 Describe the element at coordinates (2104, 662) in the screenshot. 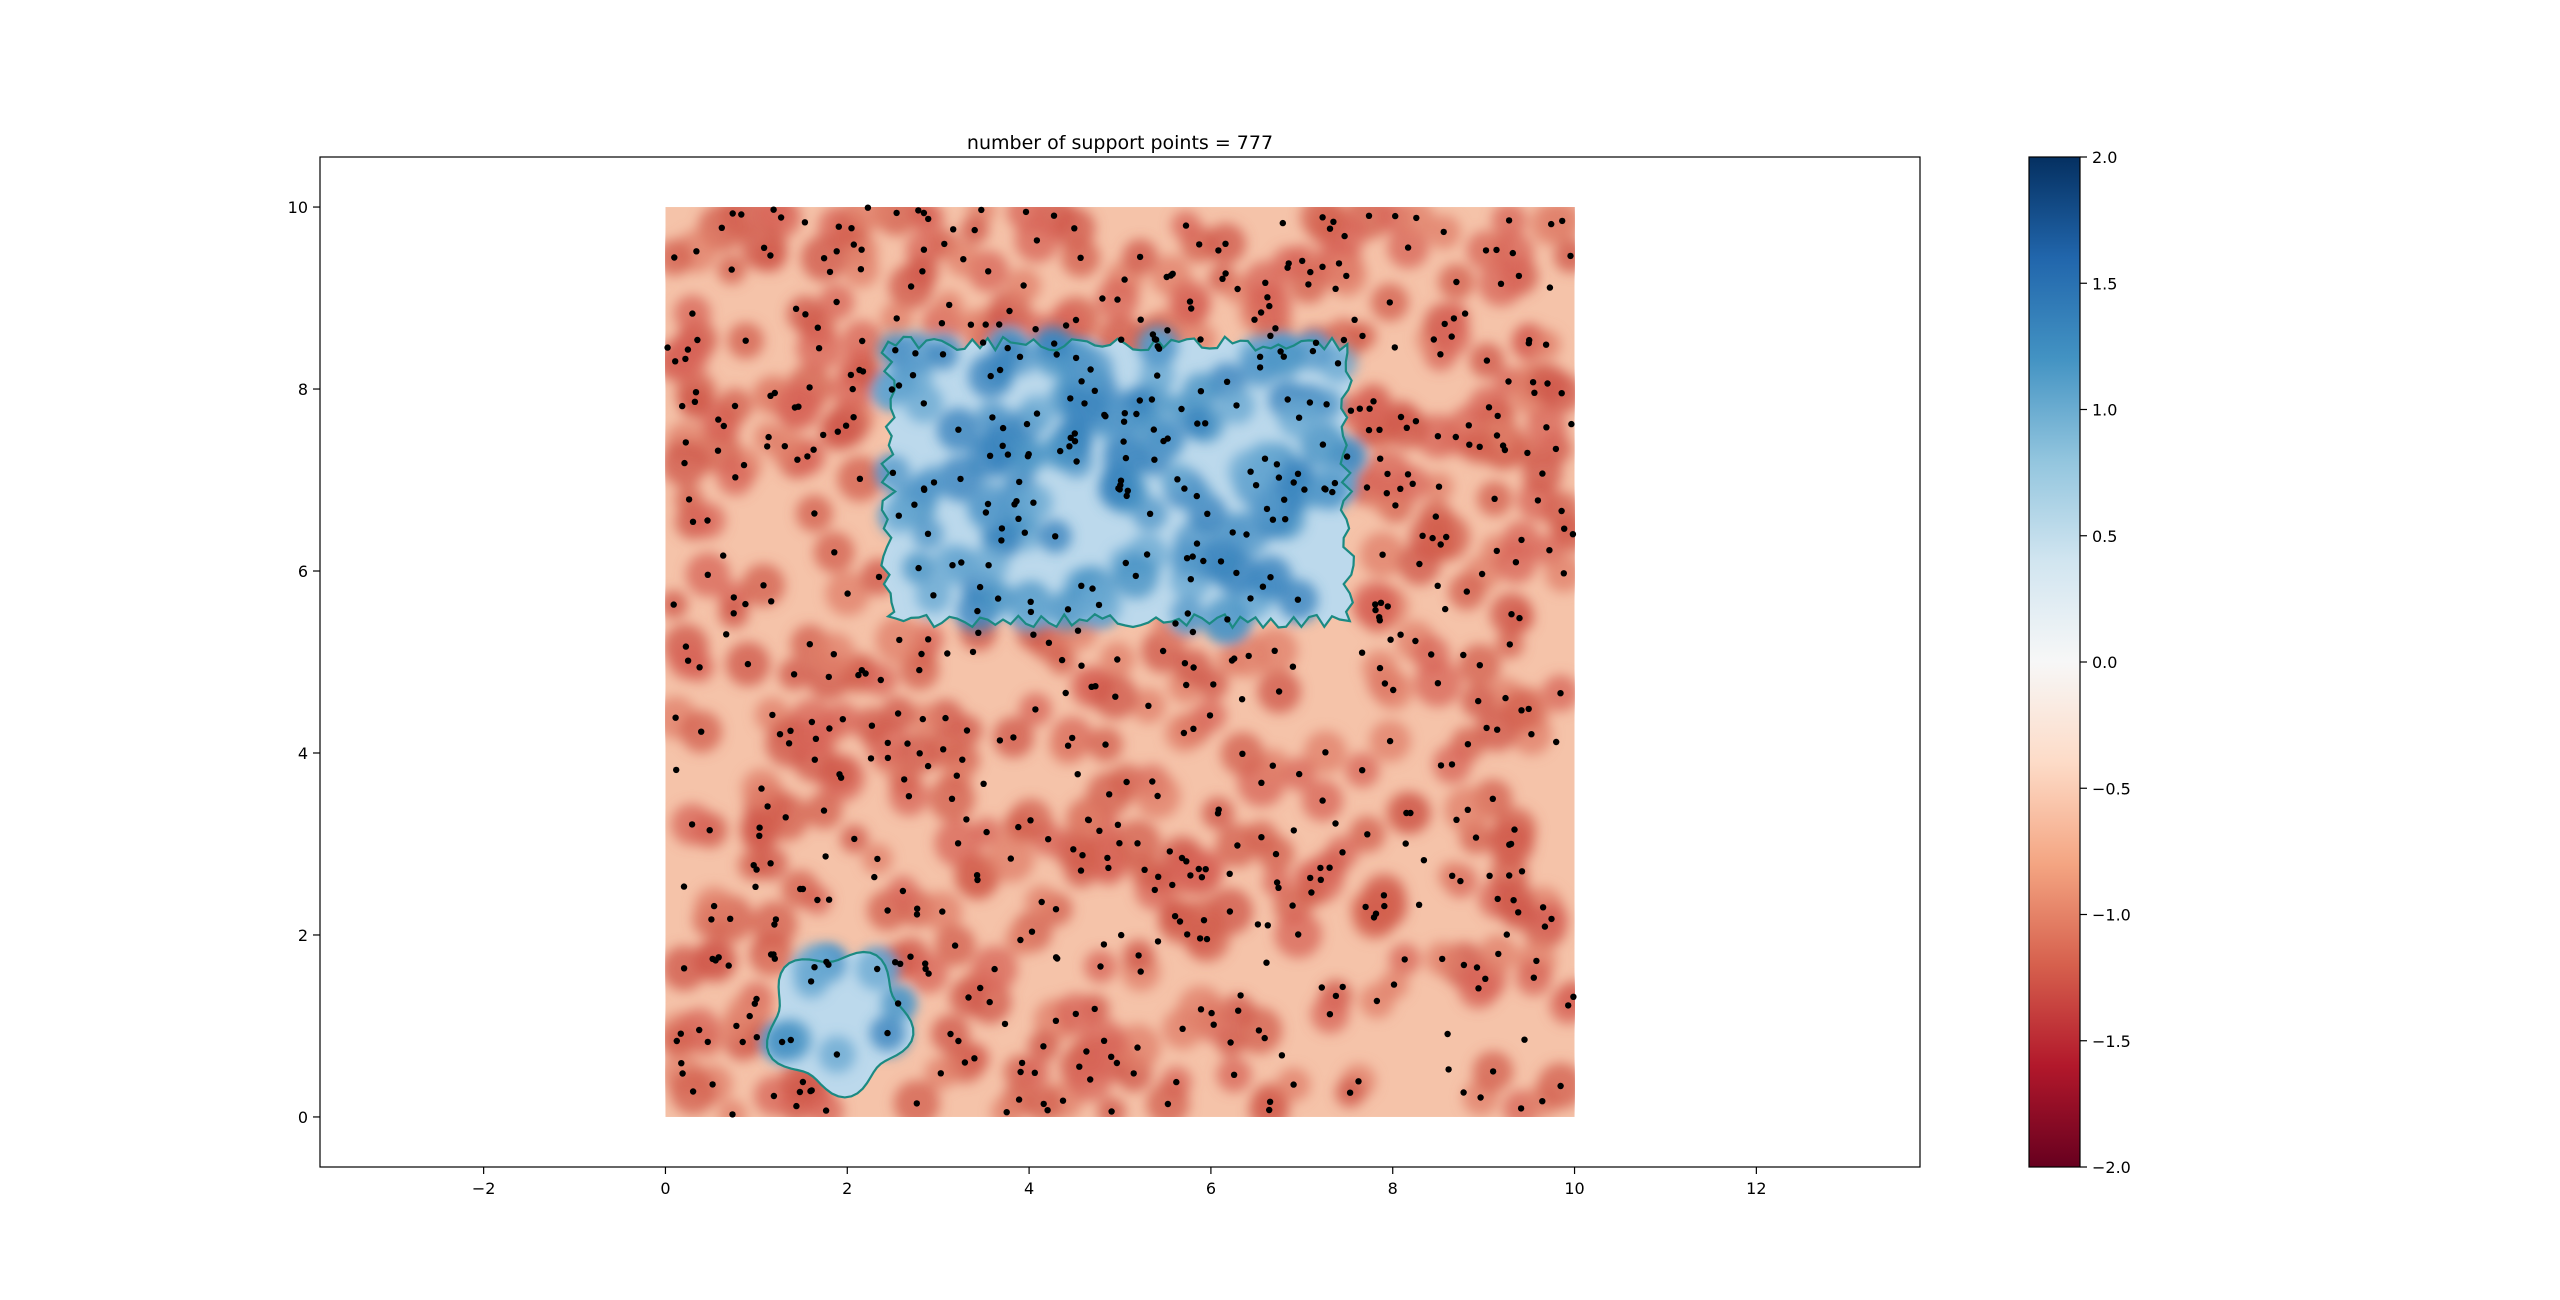

I see `colorbar-tick-label: 0.0` at that location.